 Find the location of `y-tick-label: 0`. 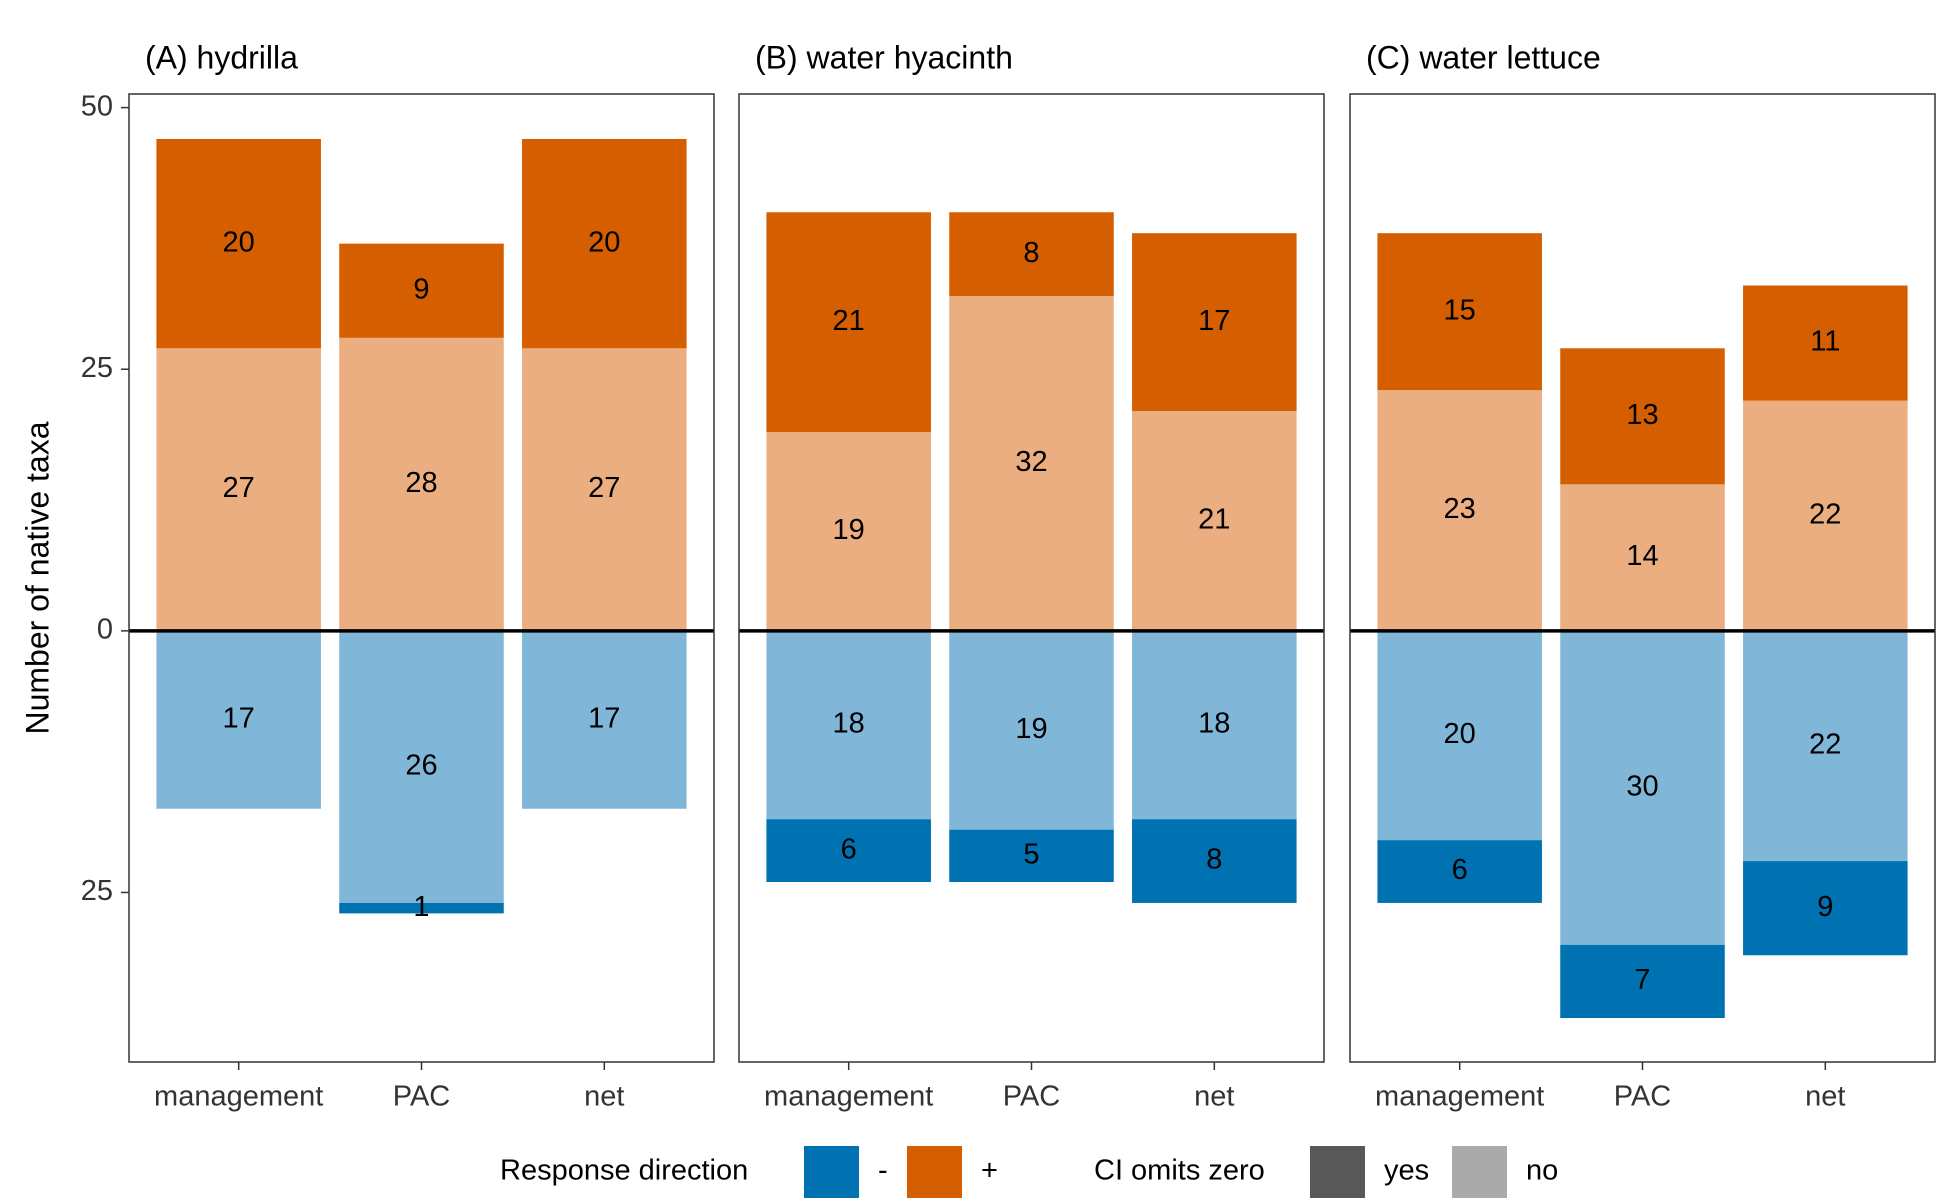

y-tick-label: 0 is located at coordinates (105, 630).